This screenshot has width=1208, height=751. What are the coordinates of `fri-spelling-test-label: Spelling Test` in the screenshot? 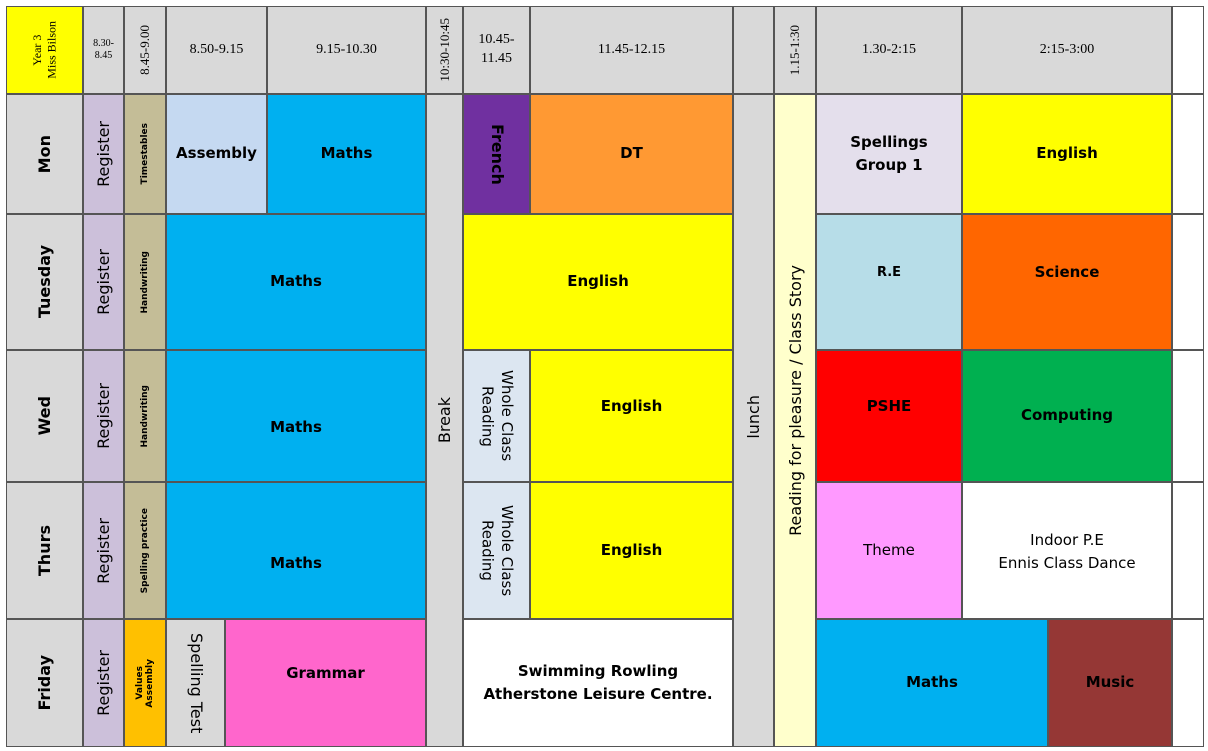 It's located at (196, 683).